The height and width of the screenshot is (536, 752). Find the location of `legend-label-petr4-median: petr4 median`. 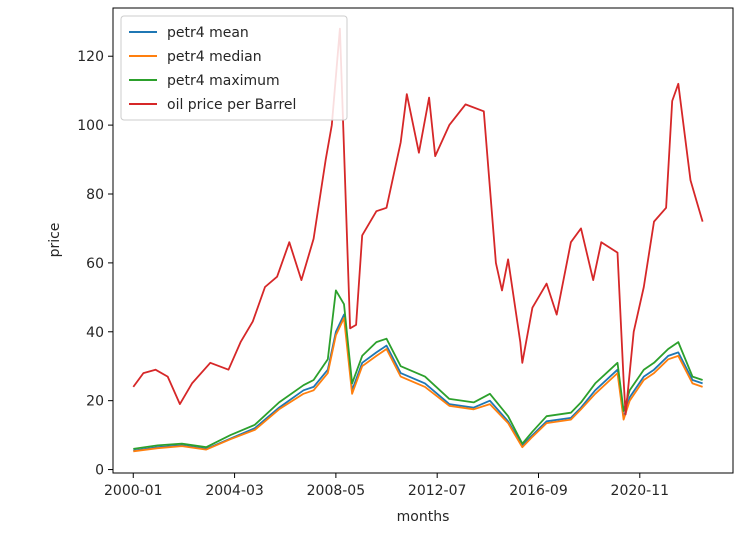

legend-label-petr4-median: petr4 median is located at coordinates (214, 57).